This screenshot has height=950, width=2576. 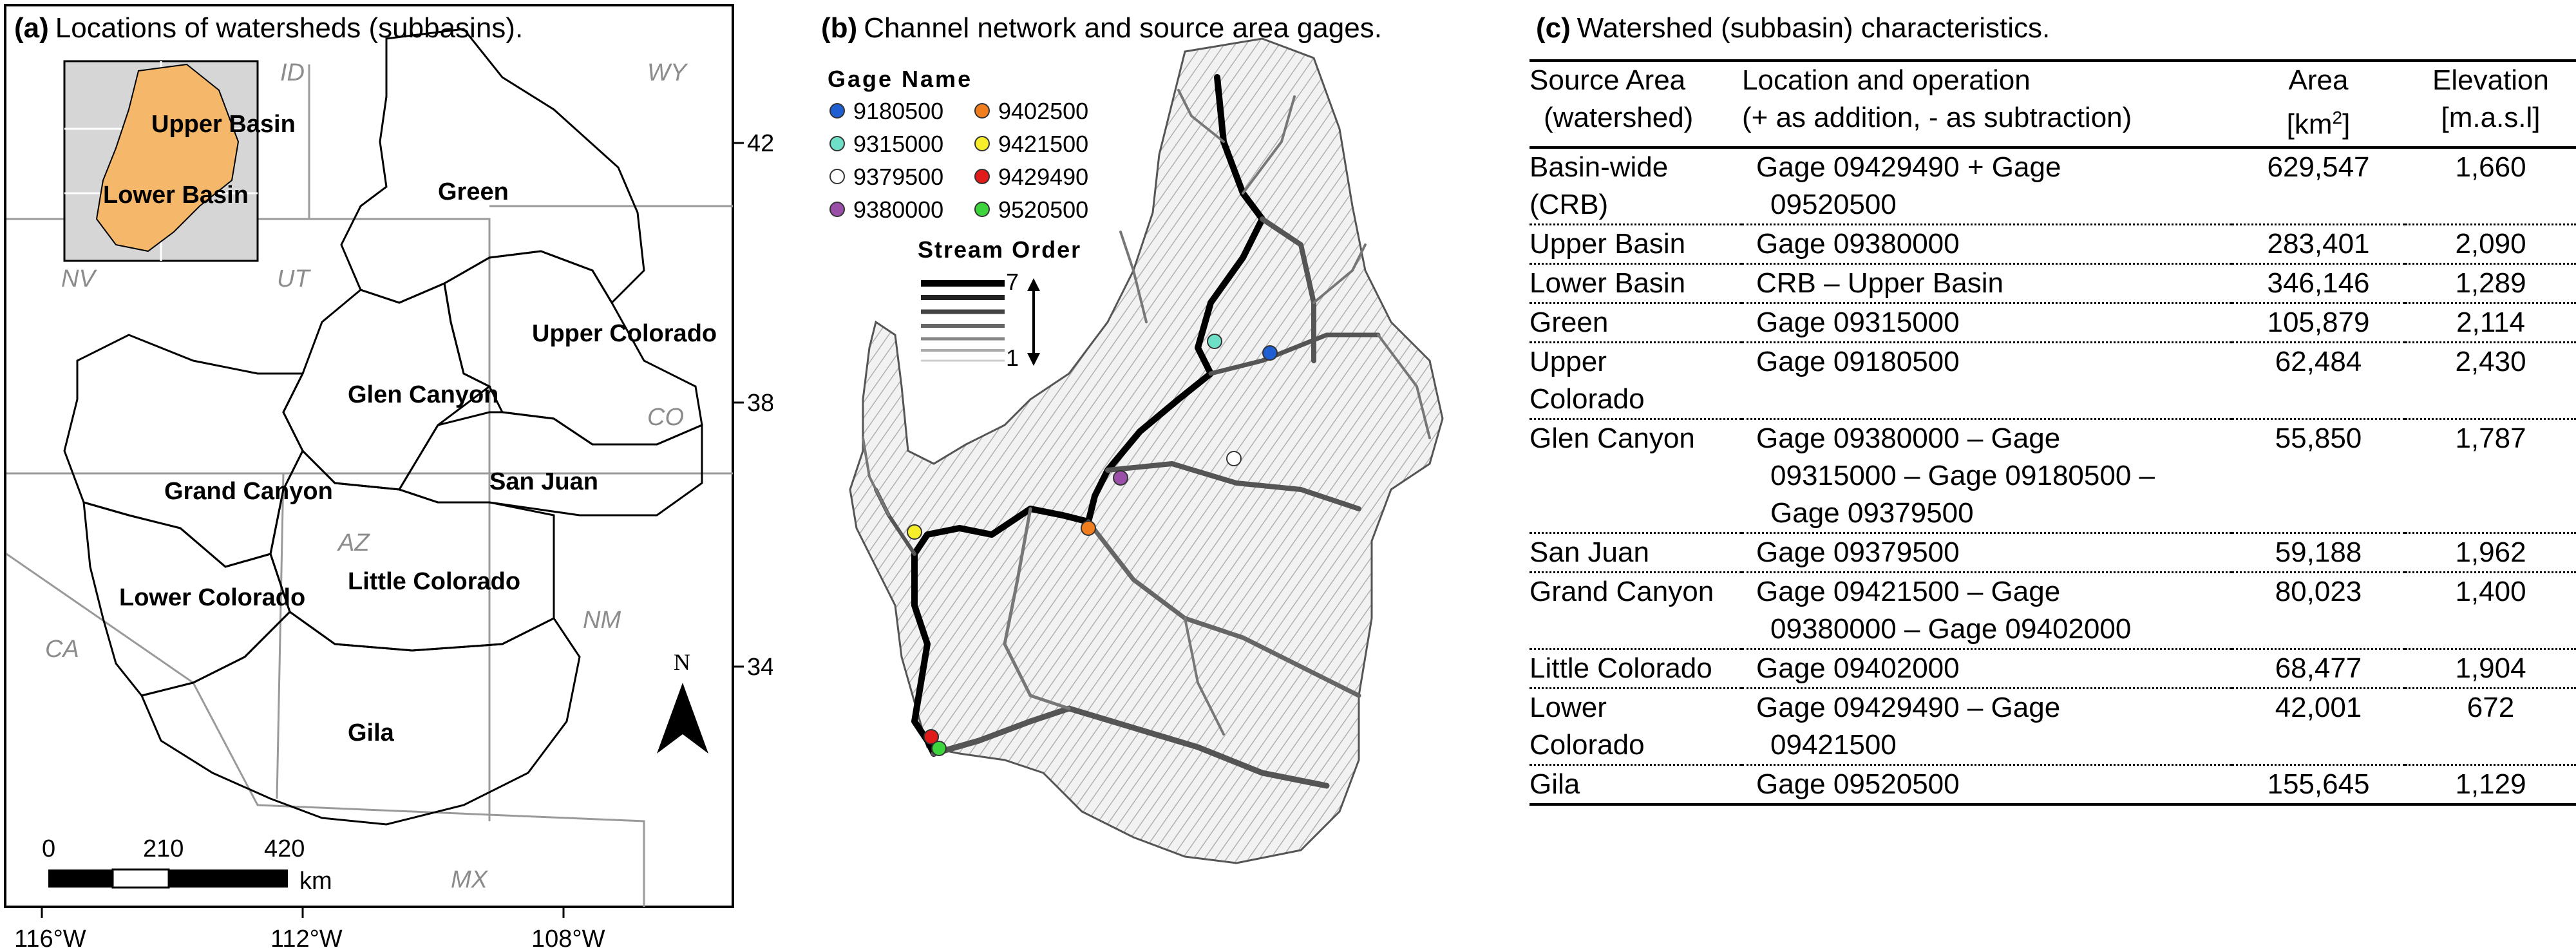 What do you see at coordinates (550, 464) in the screenshot?
I see `outline-san-juan` at bounding box center [550, 464].